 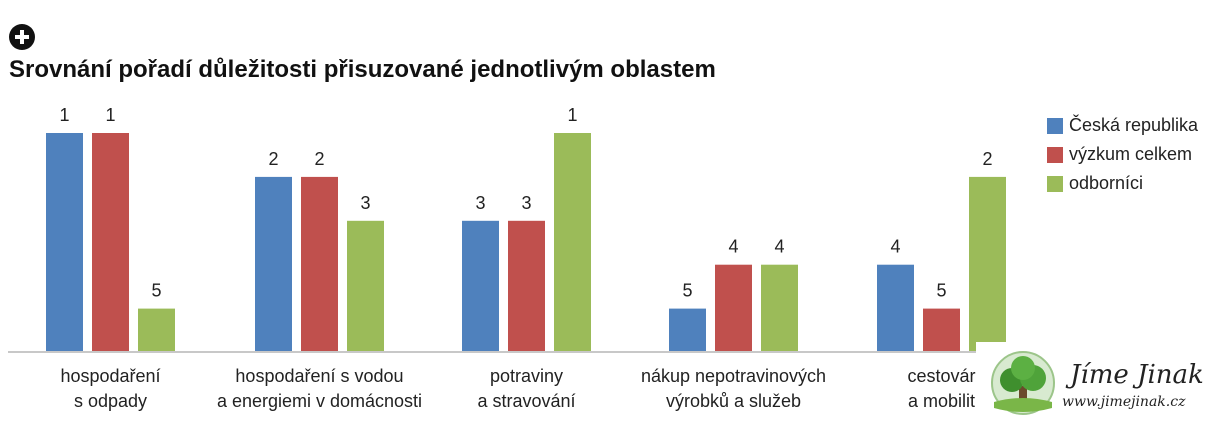 I want to click on legend-label: odborníci, so click(x=1106, y=183).